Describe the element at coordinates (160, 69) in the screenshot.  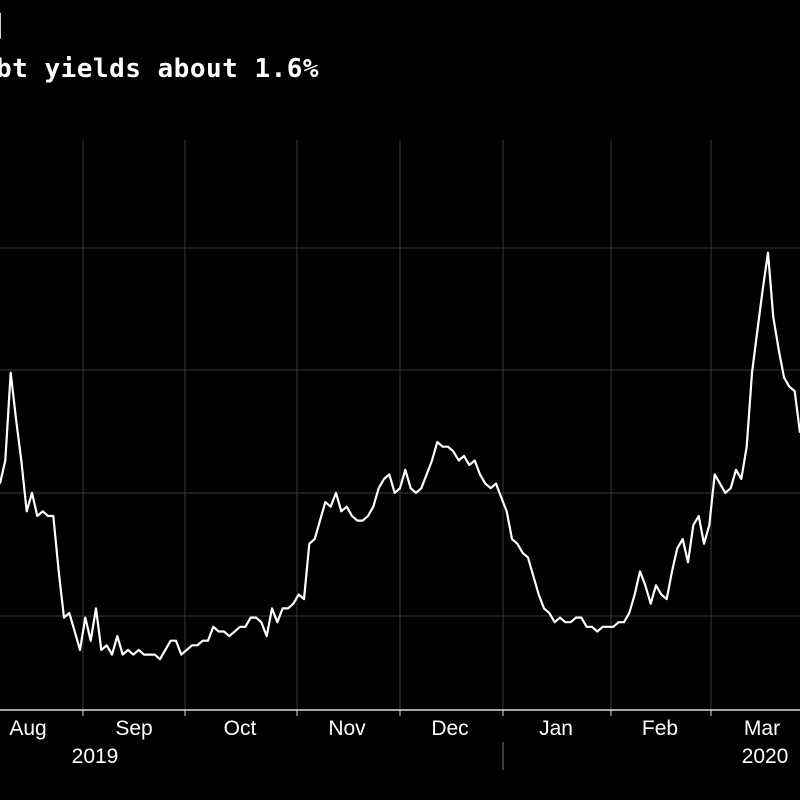
I see `chart-subtitle: bt yields about 1.6%` at that location.